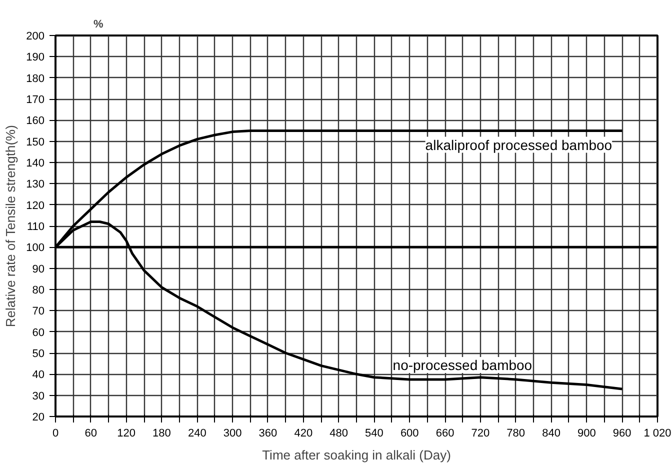 This screenshot has height=465, width=672. What do you see at coordinates (35, 184) in the screenshot?
I see `y-tick-label: 130` at bounding box center [35, 184].